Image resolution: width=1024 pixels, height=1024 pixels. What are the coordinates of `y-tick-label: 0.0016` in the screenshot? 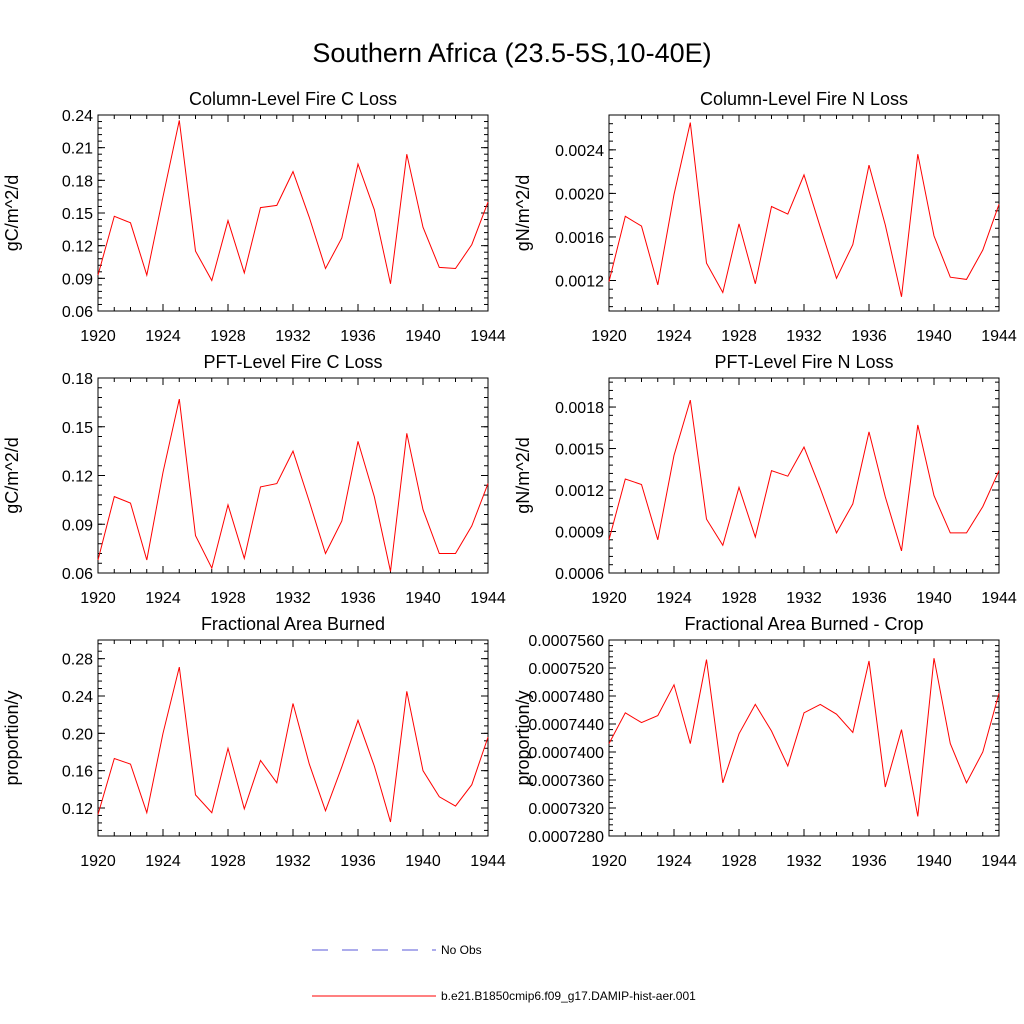 It's located at (579, 238).